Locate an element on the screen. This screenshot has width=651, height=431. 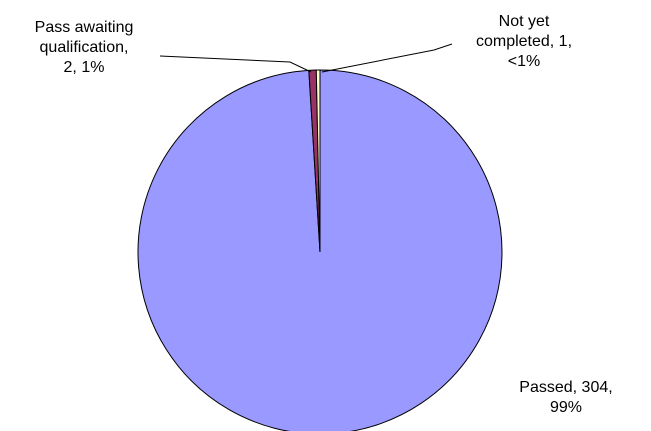
label-passed-line: 99% is located at coordinates (566, 407).